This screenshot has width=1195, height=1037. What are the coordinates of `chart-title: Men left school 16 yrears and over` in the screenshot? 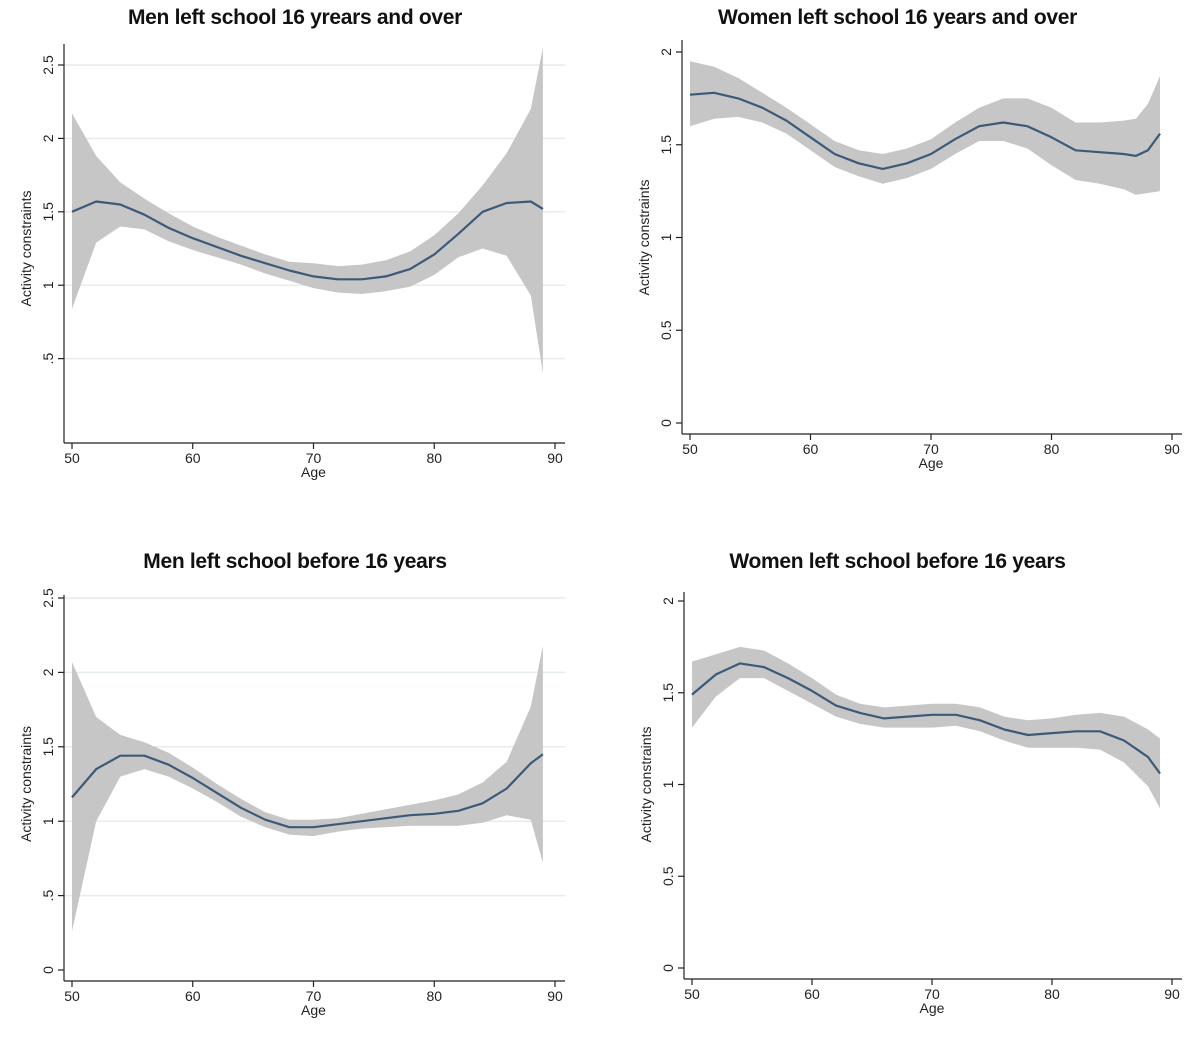 It's located at (295, 17).